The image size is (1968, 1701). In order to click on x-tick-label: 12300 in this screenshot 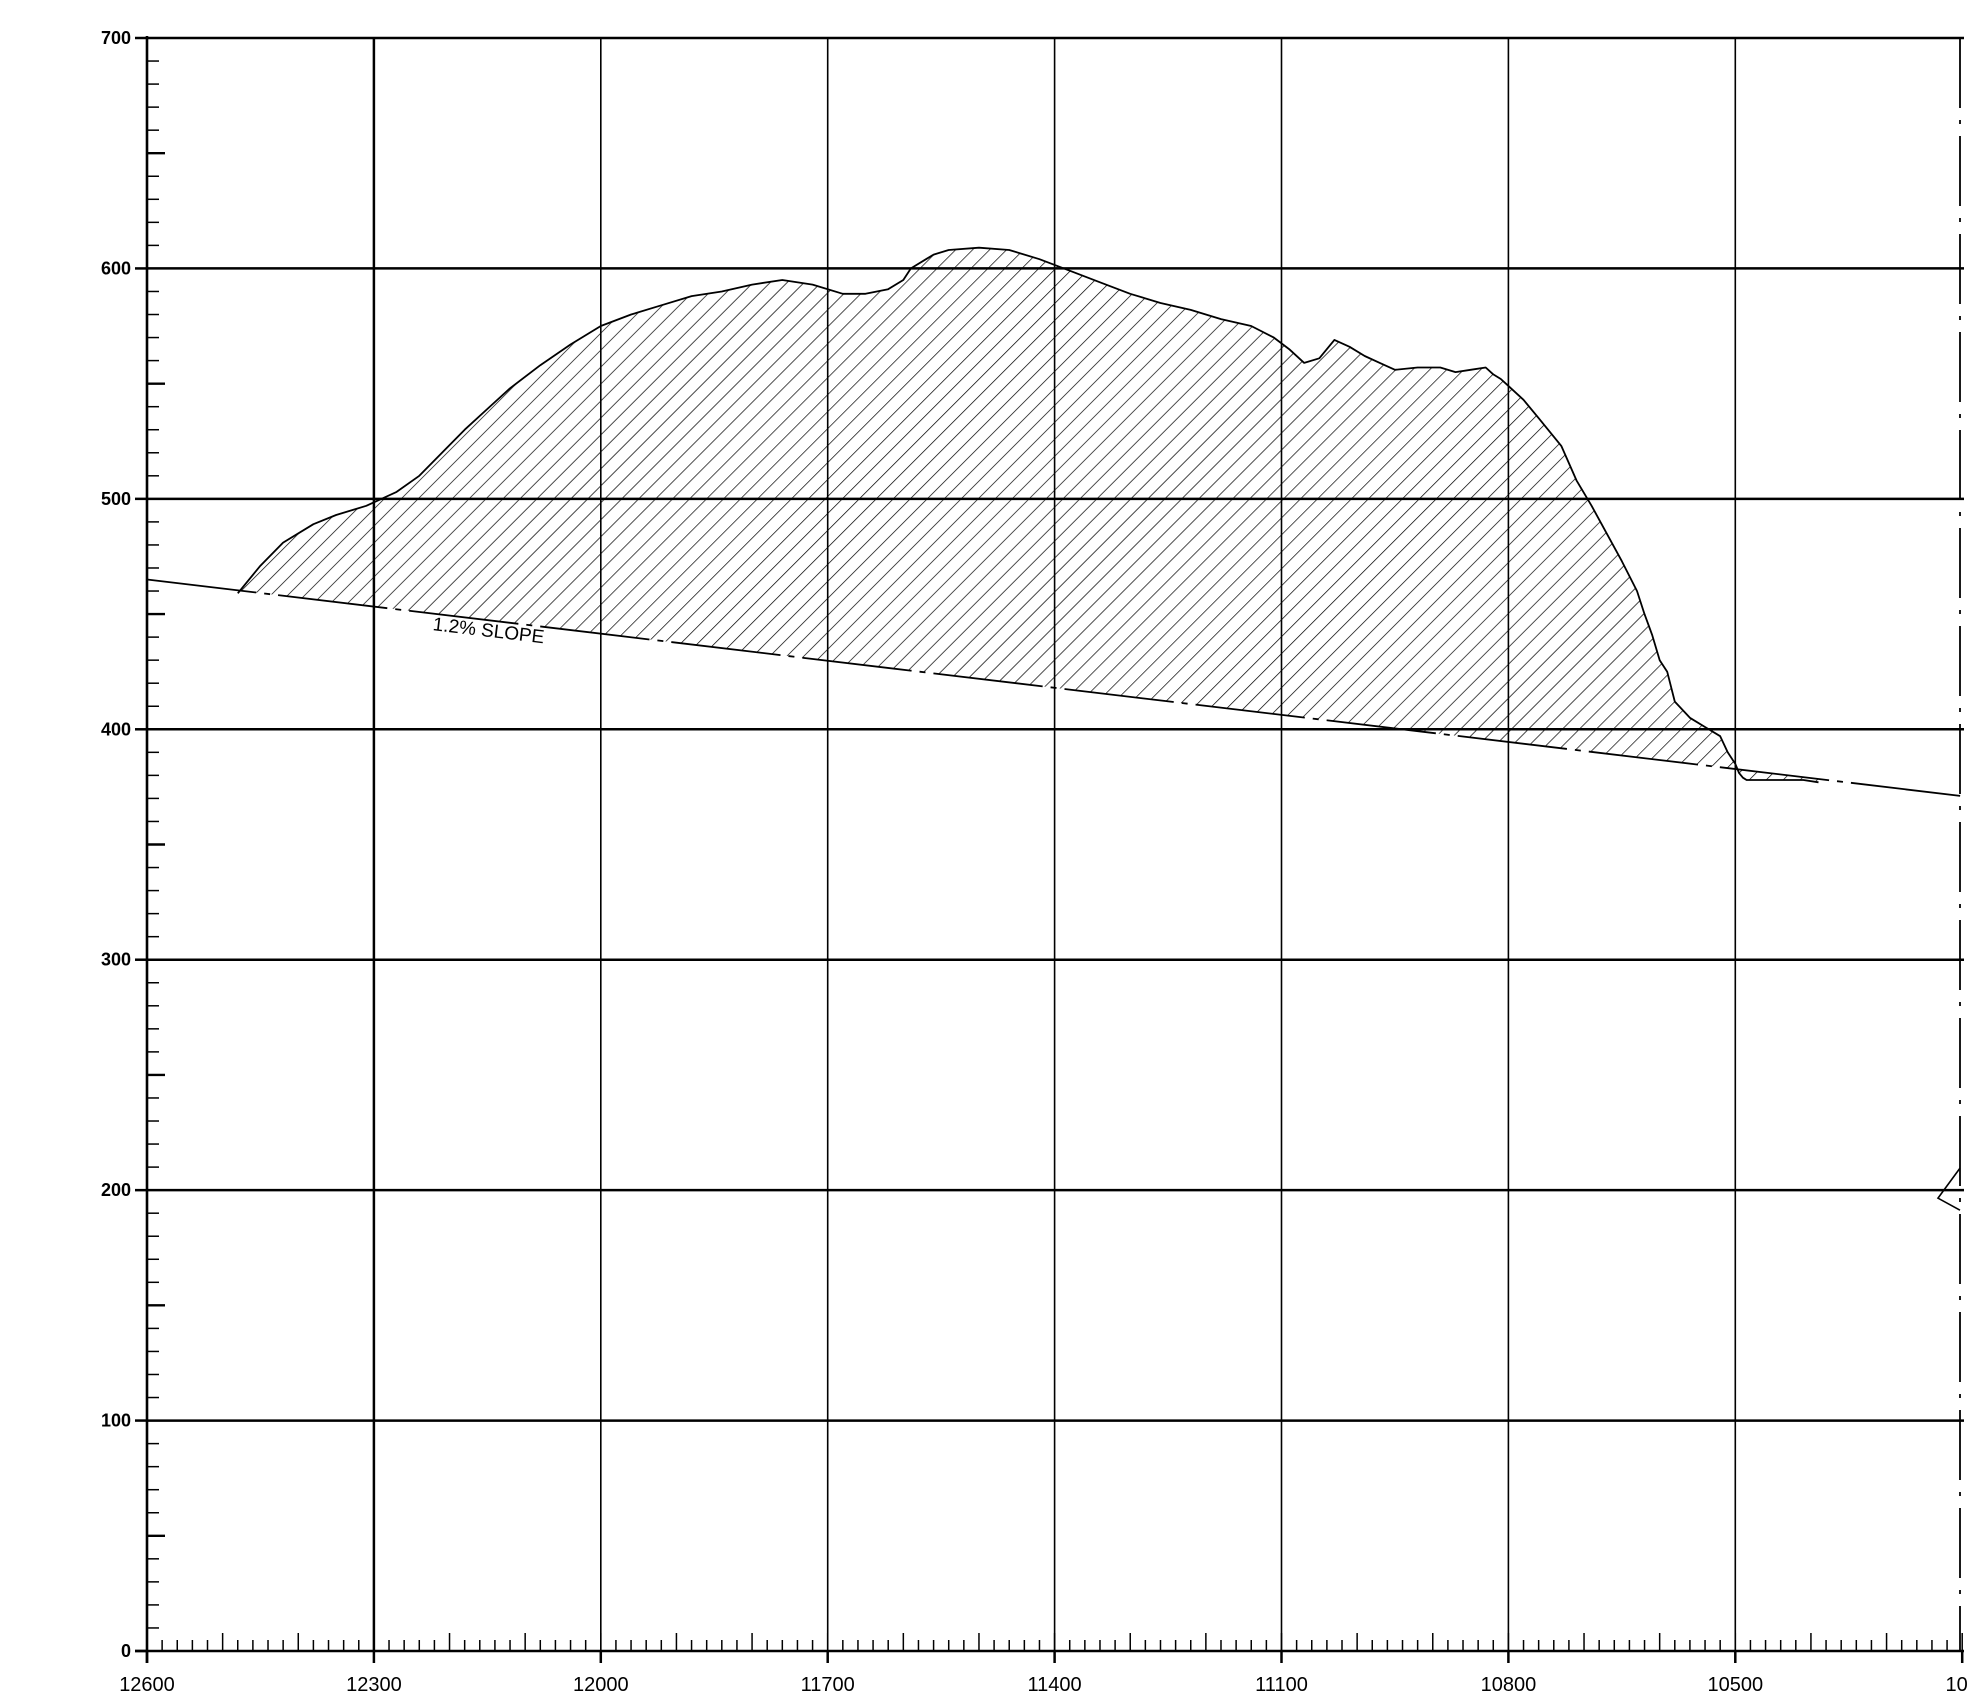, I will do `click(374, 1685)`.